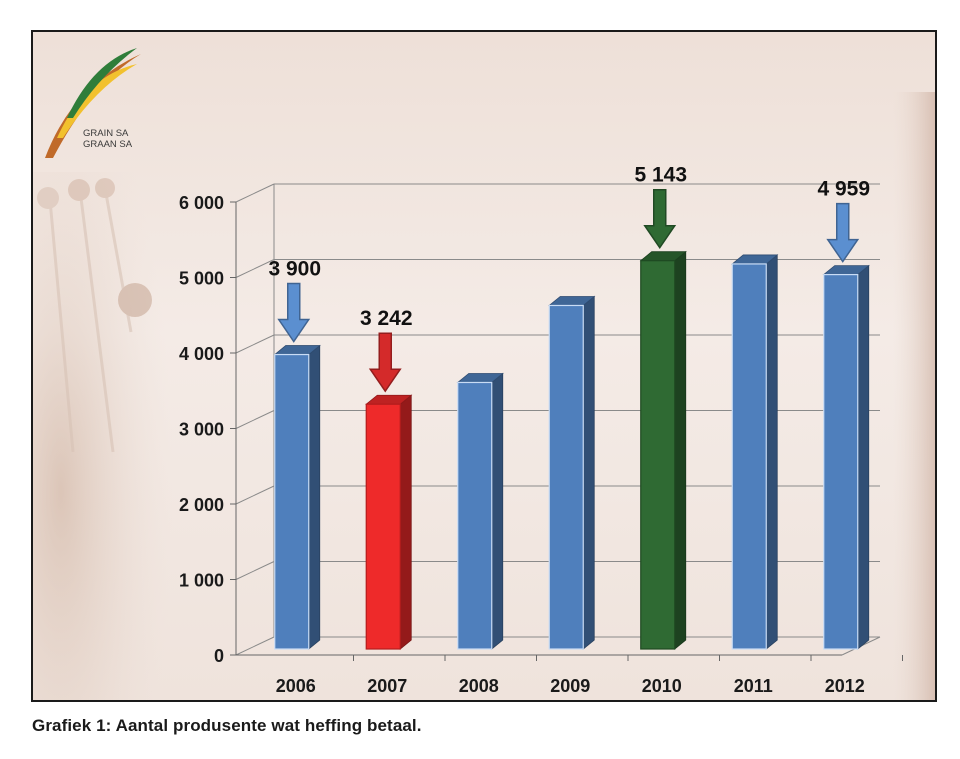 This screenshot has width=960, height=759. What do you see at coordinates (662, 686) in the screenshot?
I see `x-tick-label: 2010` at bounding box center [662, 686].